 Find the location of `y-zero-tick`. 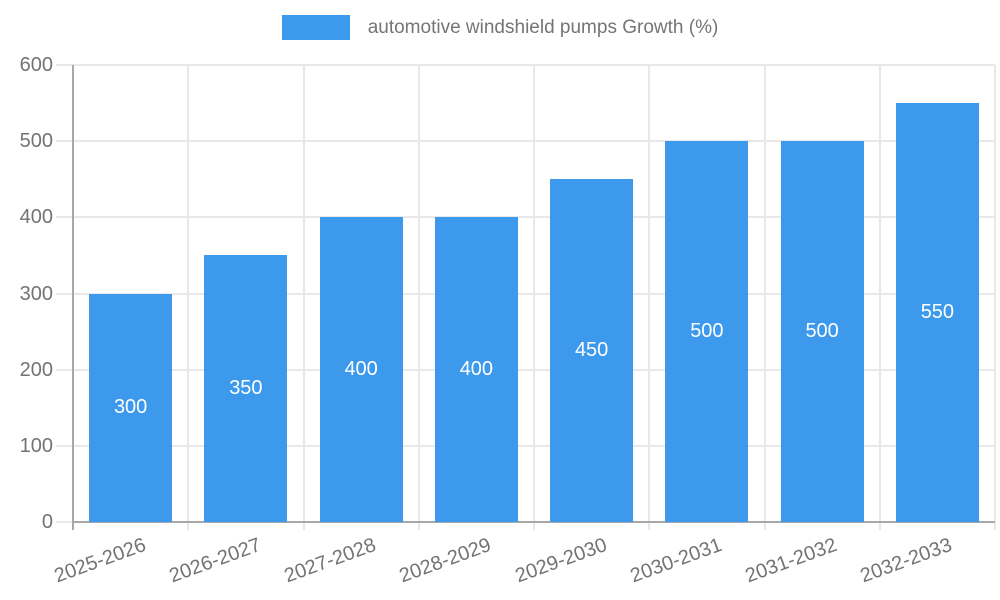

y-zero-tick is located at coordinates (64, 522).